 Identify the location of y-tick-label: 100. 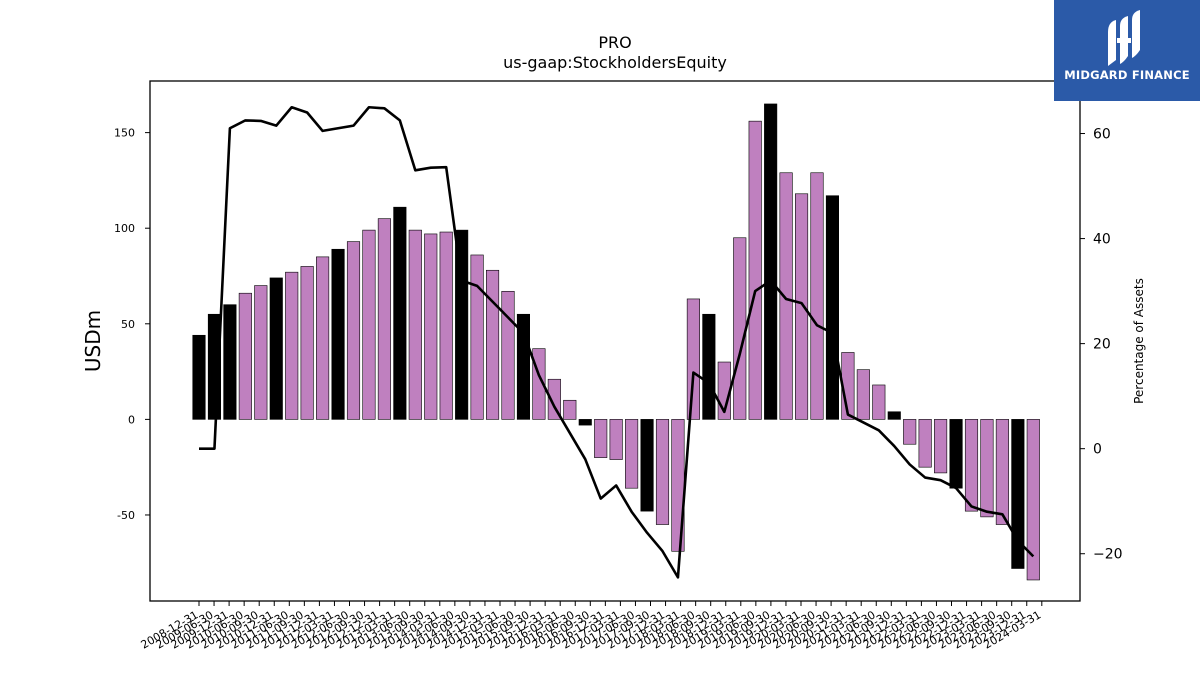
(124, 228).